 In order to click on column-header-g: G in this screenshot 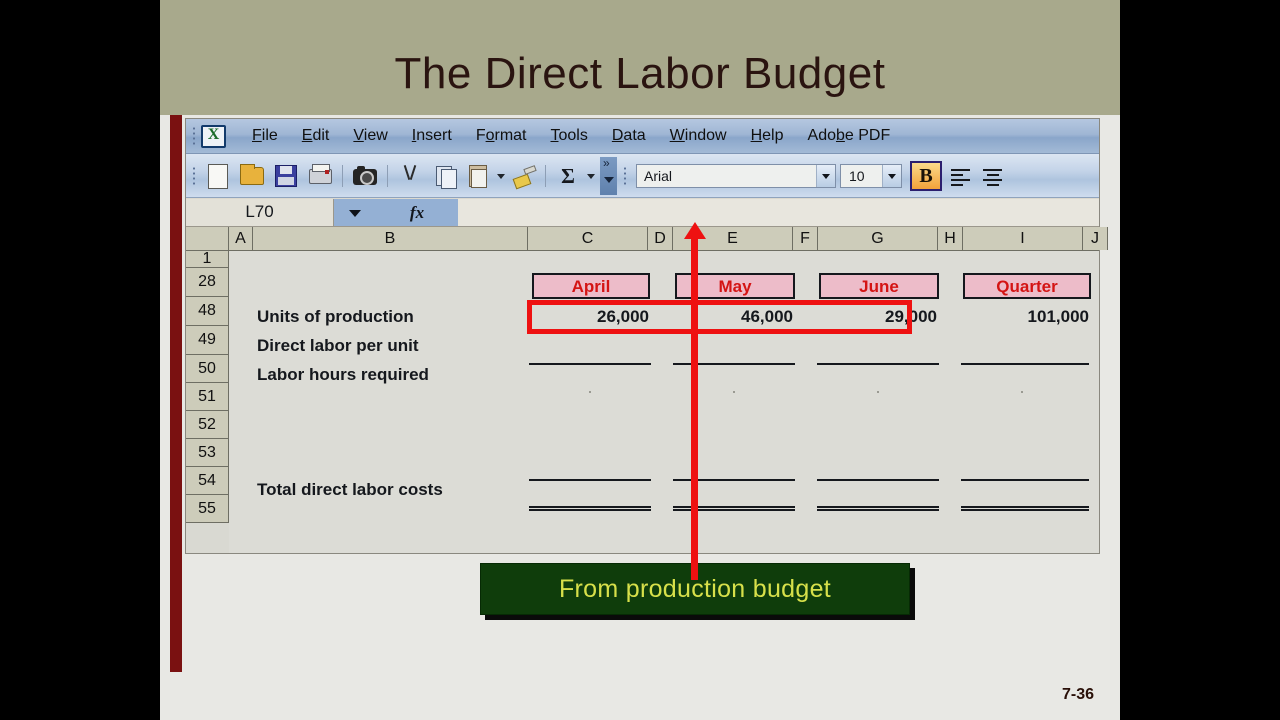, I will do `click(878, 238)`.